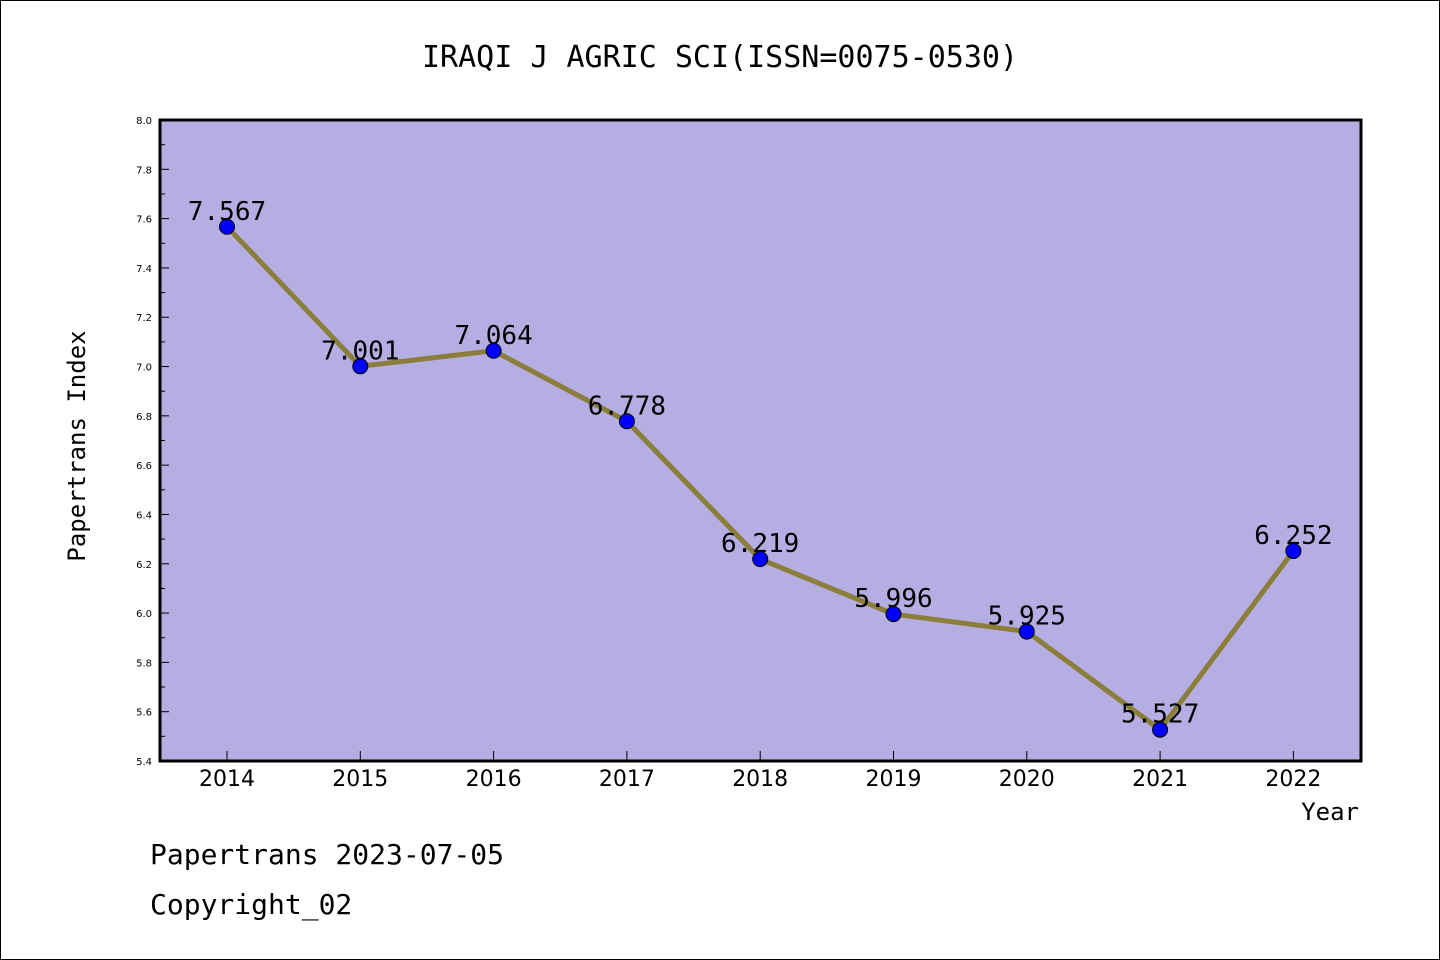  What do you see at coordinates (1027, 617) in the screenshot?
I see `data-label: 5.925` at bounding box center [1027, 617].